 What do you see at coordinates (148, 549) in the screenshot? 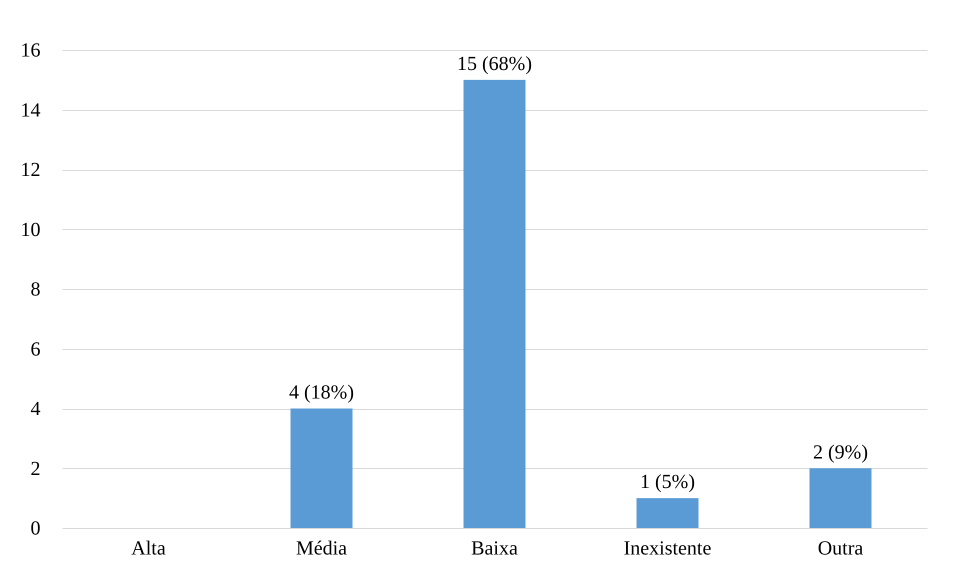
I see `x-tick-label: Alta` at bounding box center [148, 549].